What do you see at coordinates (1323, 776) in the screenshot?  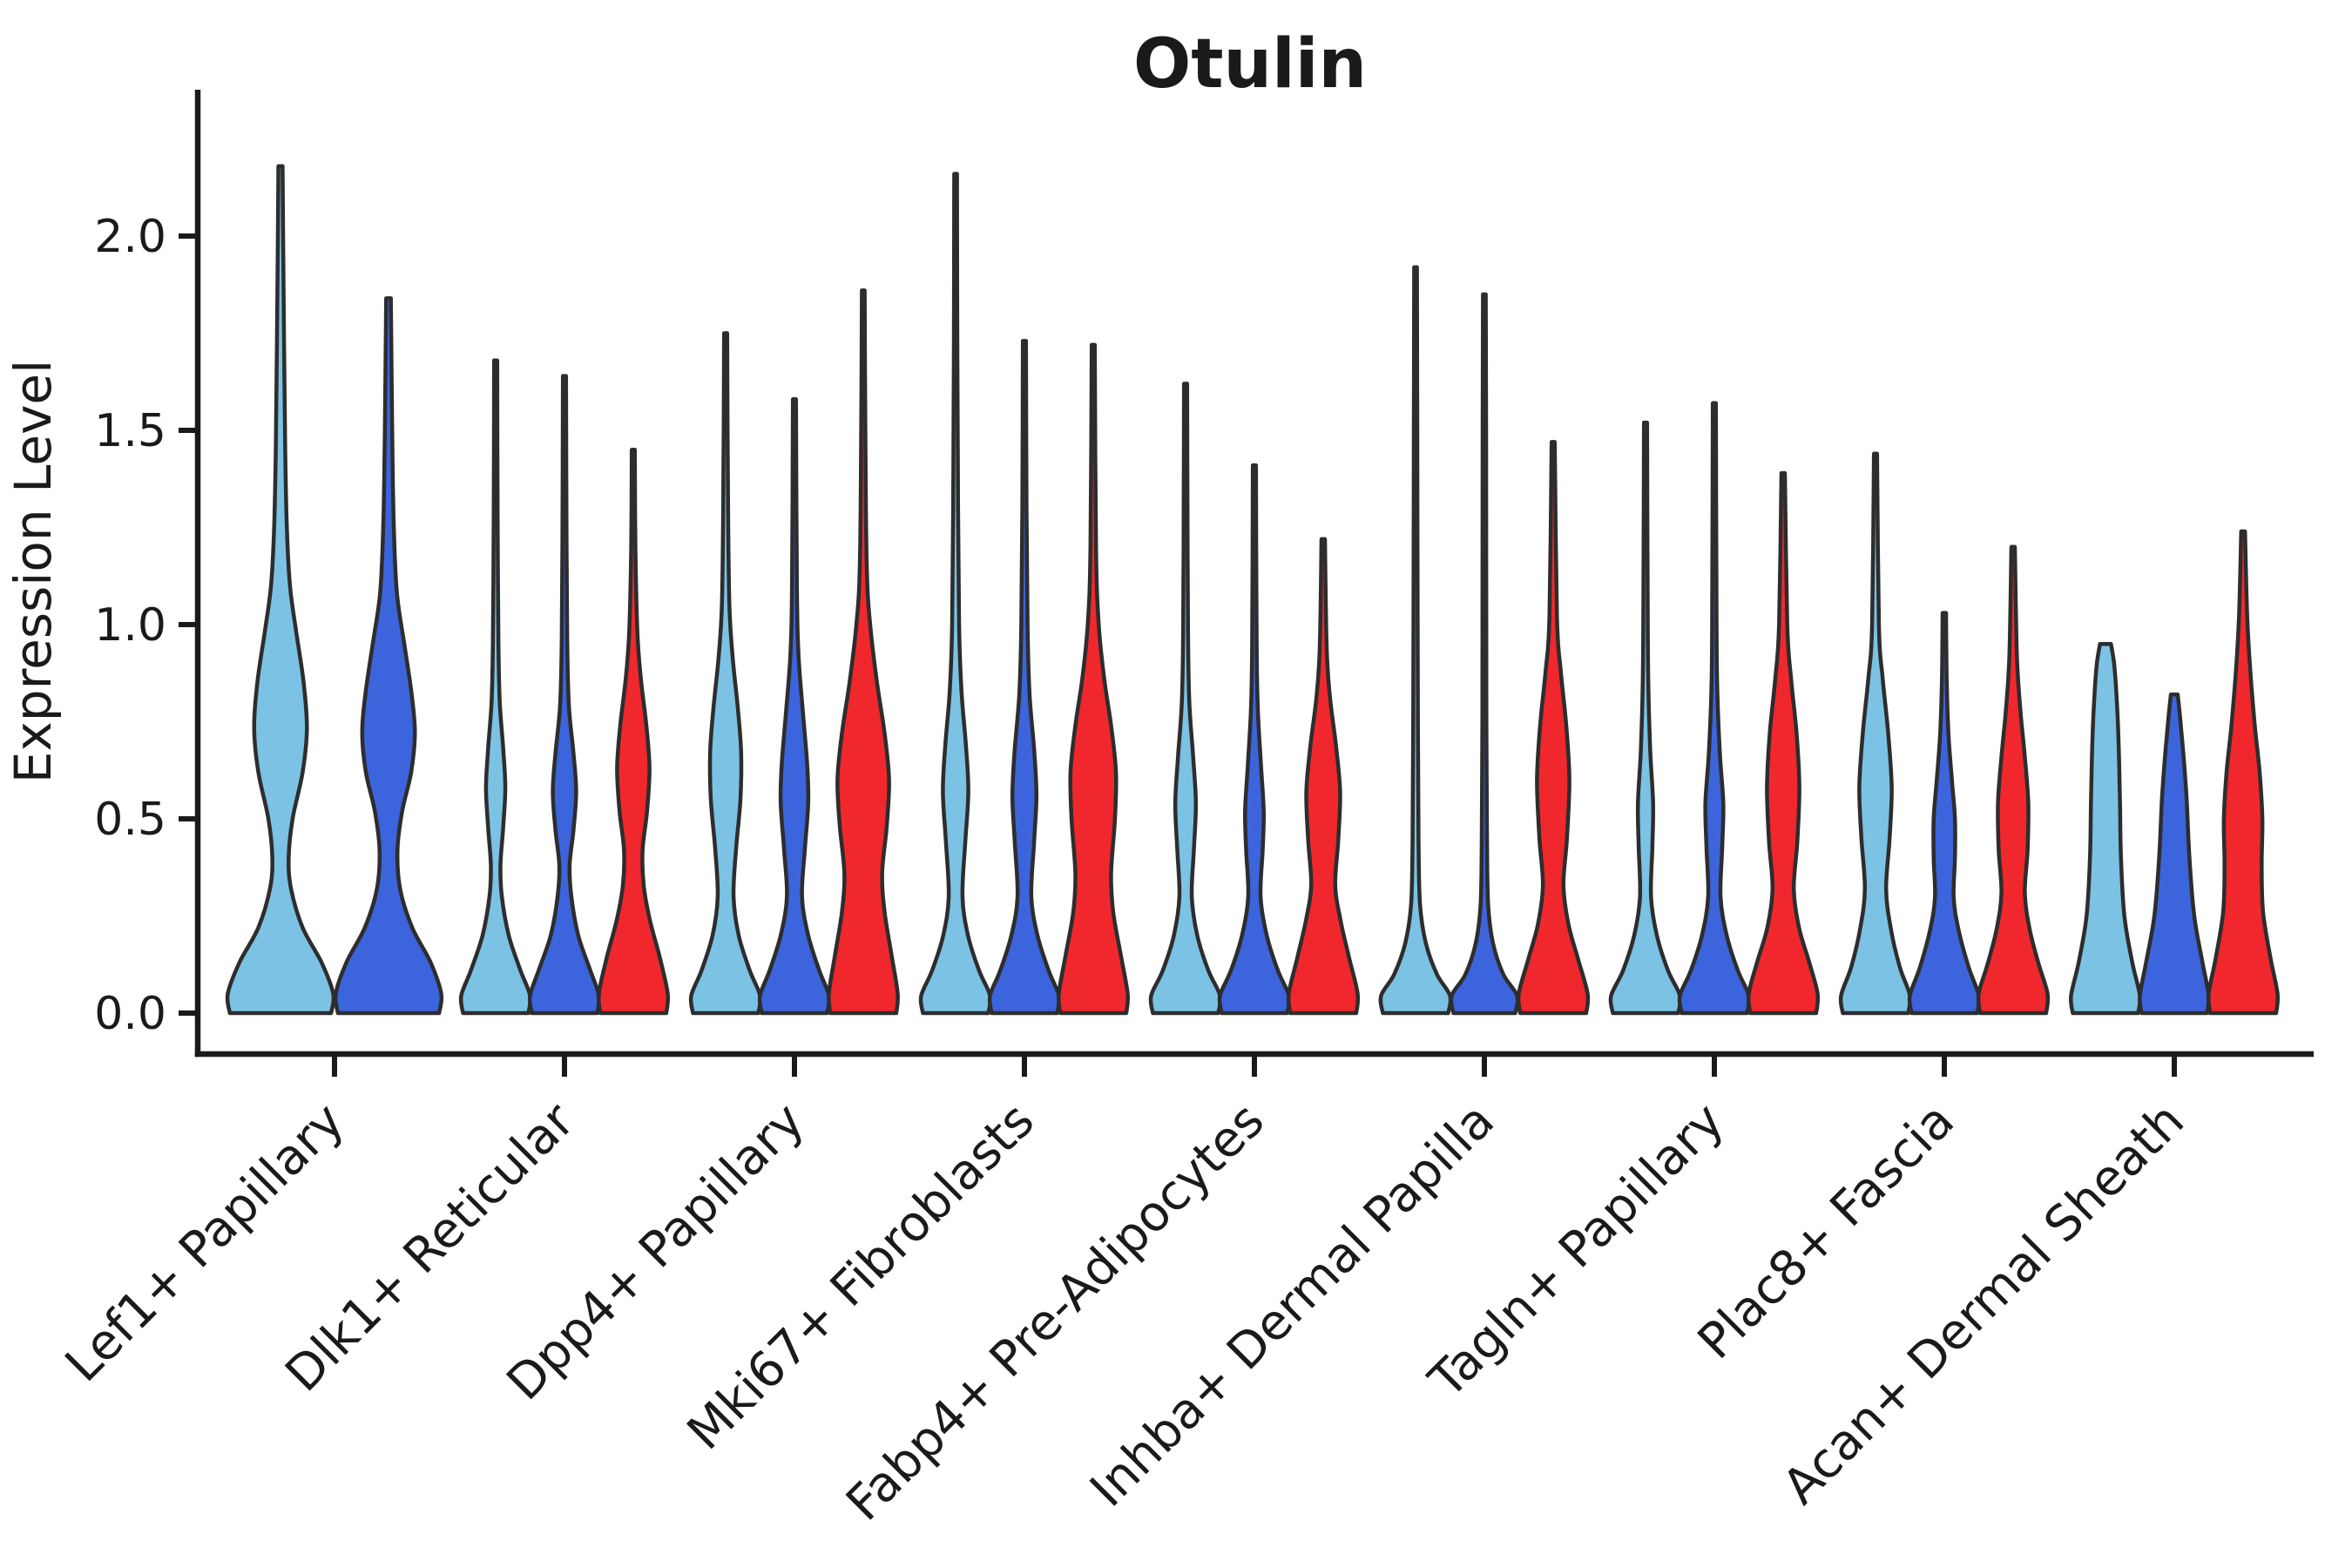 I see `violin-fabp4-pre-adipocytes-red` at bounding box center [1323, 776].